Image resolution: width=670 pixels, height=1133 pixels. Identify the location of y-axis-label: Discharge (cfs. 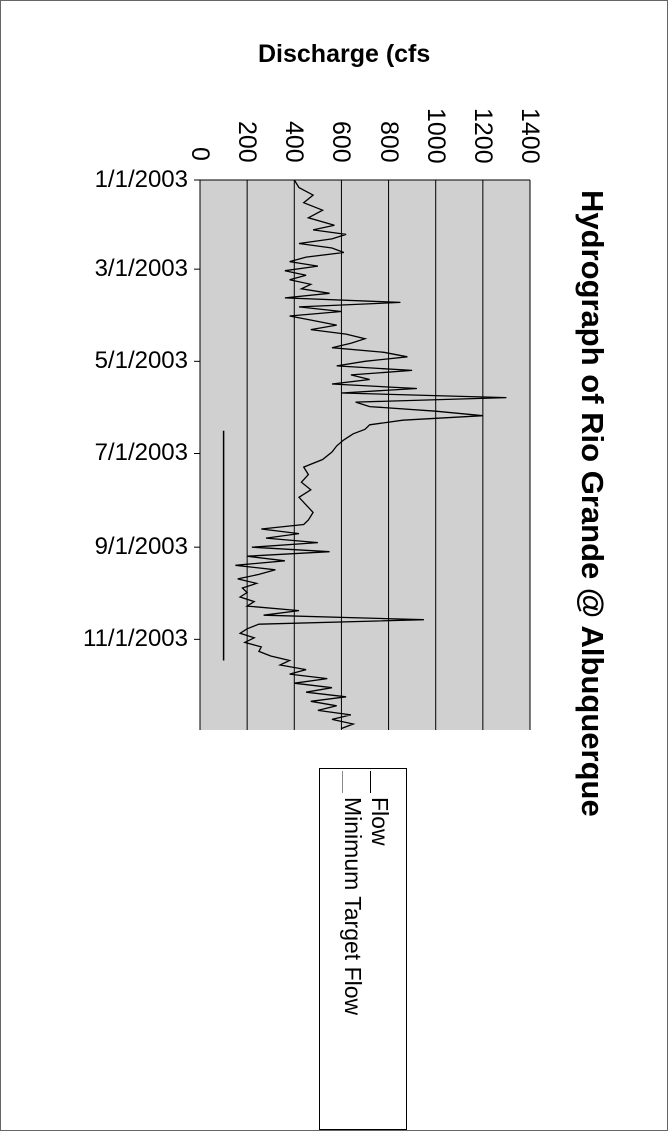
(344, 54).